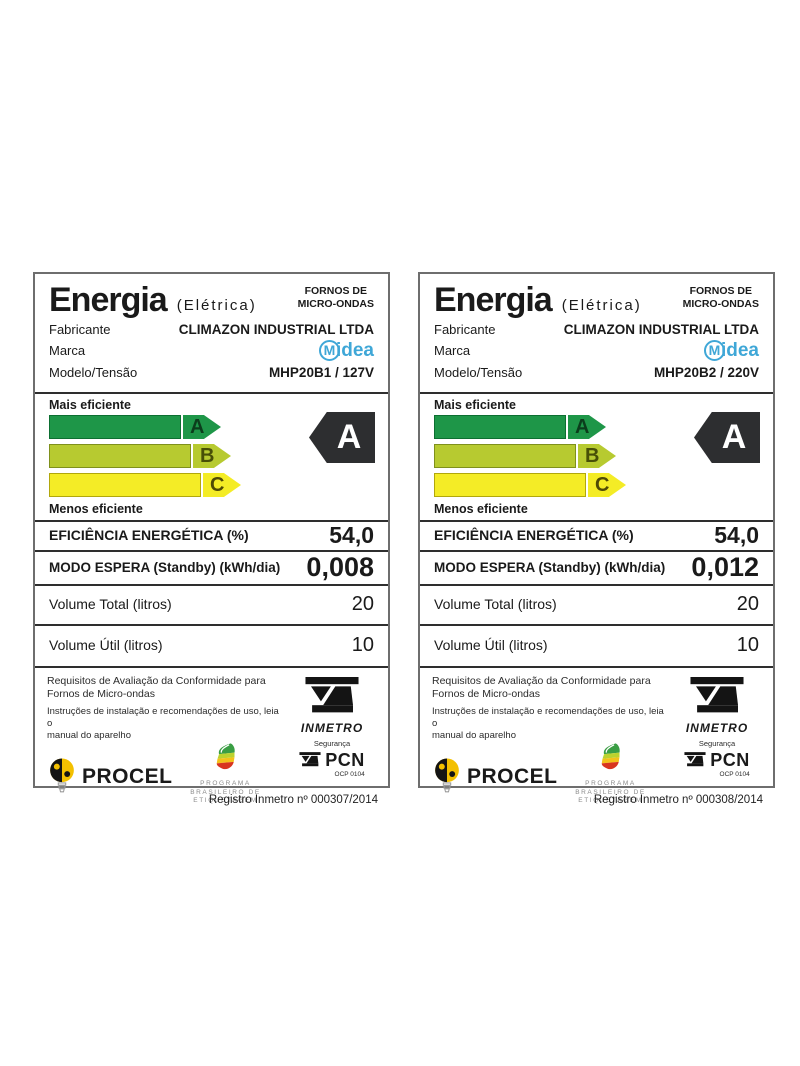 This screenshot has width=800, height=1066. What do you see at coordinates (706, 372) in the screenshot?
I see `modelo-value: MHP20B2 / 220V` at bounding box center [706, 372].